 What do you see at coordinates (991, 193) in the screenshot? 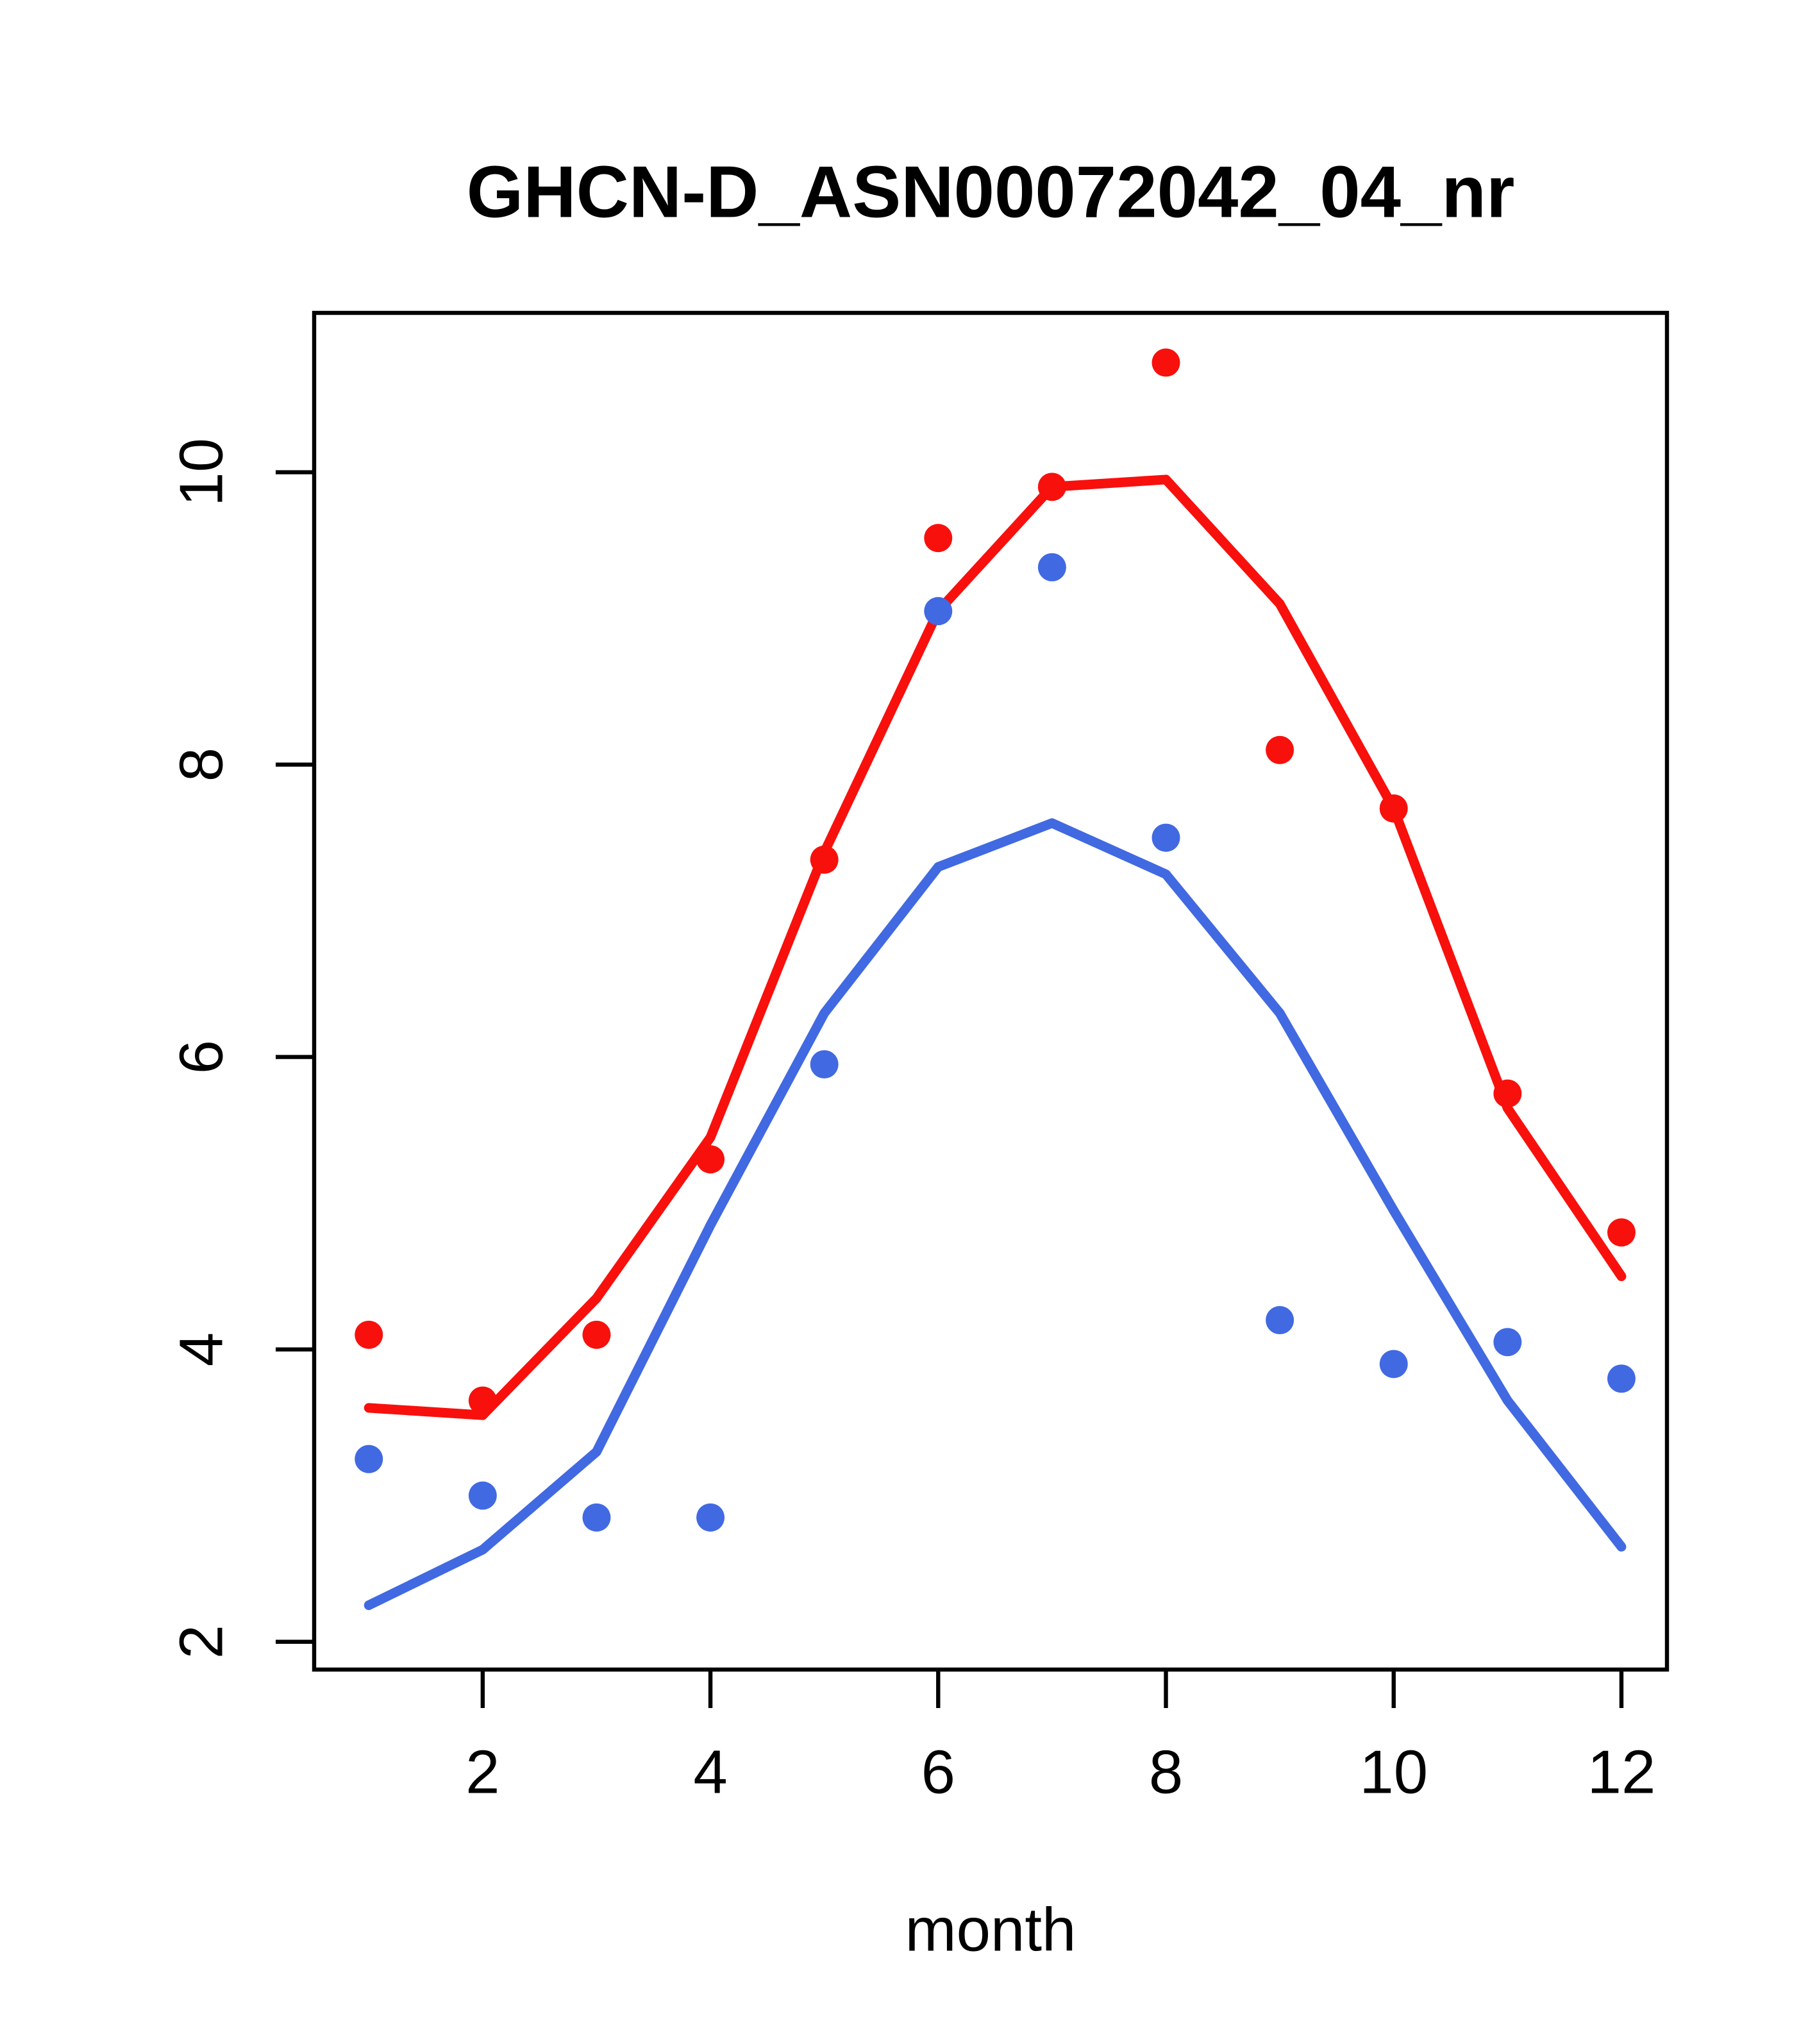
I see `plot-title: GHCN-D_ASN00072042_04_nr` at bounding box center [991, 193].